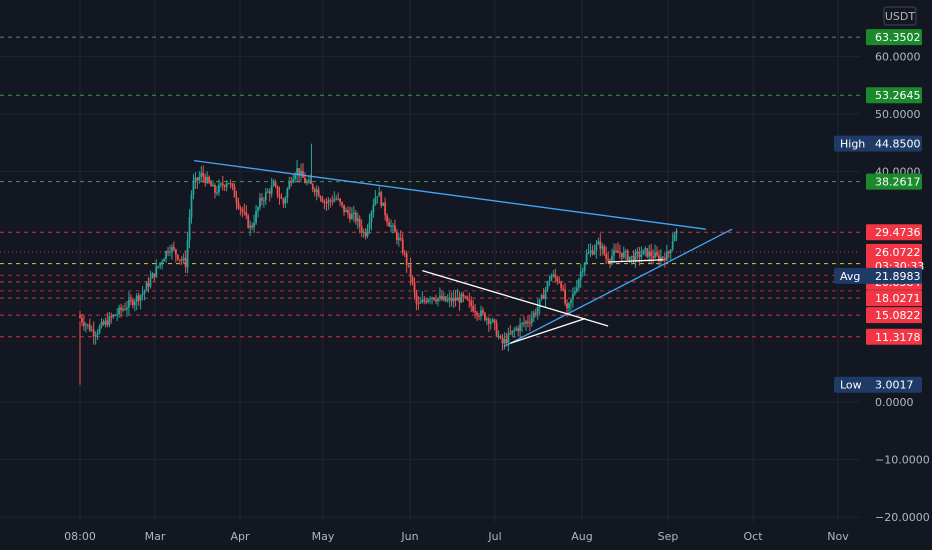 The width and height of the screenshot is (932, 550). Describe the element at coordinates (898, 182) in the screenshot. I see `level-tag: 38.2617` at that location.